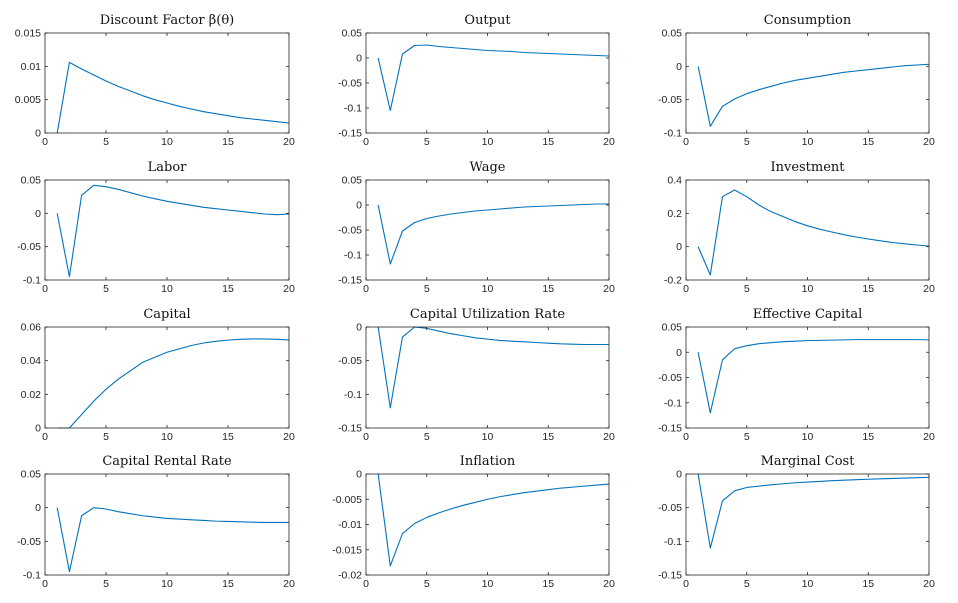 The height and width of the screenshot is (603, 958). Describe the element at coordinates (609, 437) in the screenshot. I see `capital-utilization-rate-xtick-label: 20` at that location.